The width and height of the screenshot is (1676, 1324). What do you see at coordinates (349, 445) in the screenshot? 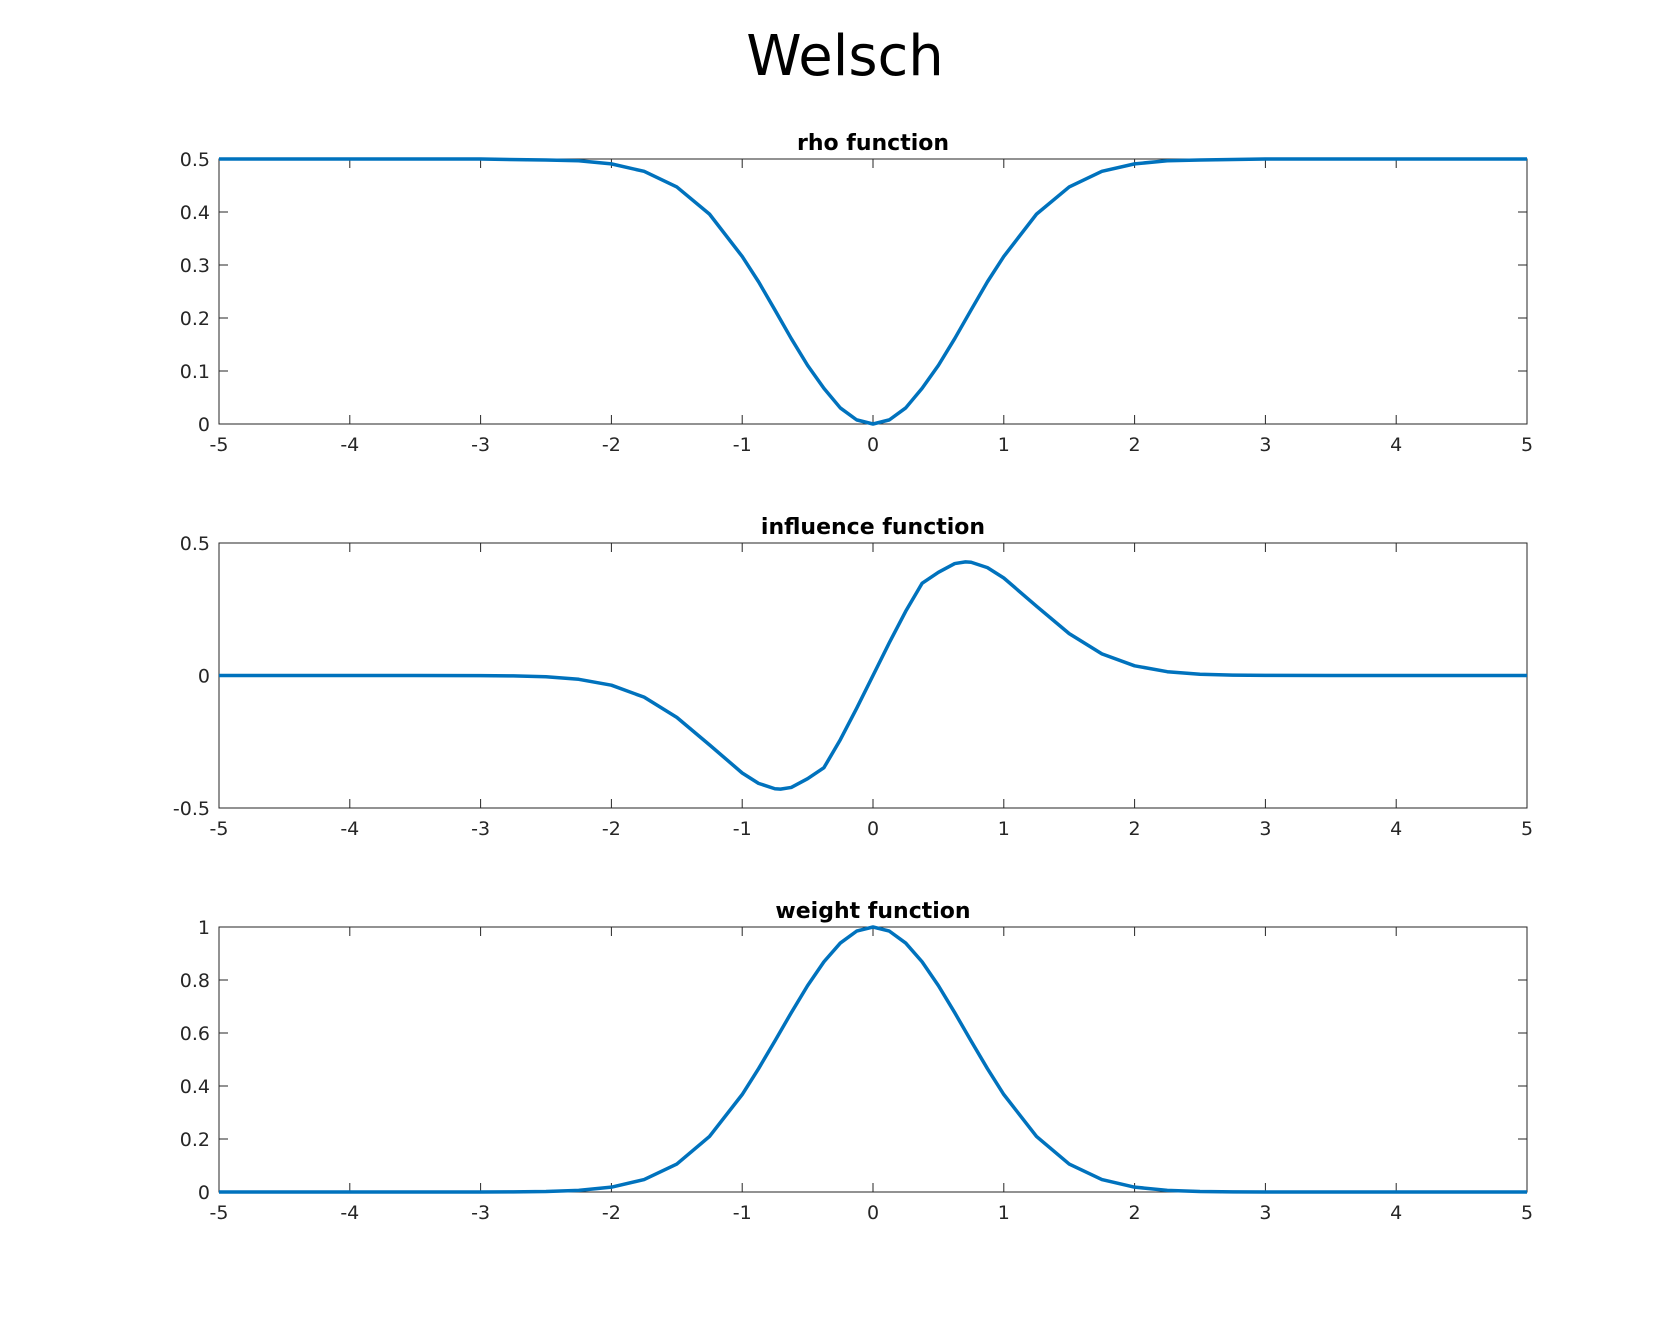
I see `rho-x-tick-label: -4` at bounding box center [349, 445].